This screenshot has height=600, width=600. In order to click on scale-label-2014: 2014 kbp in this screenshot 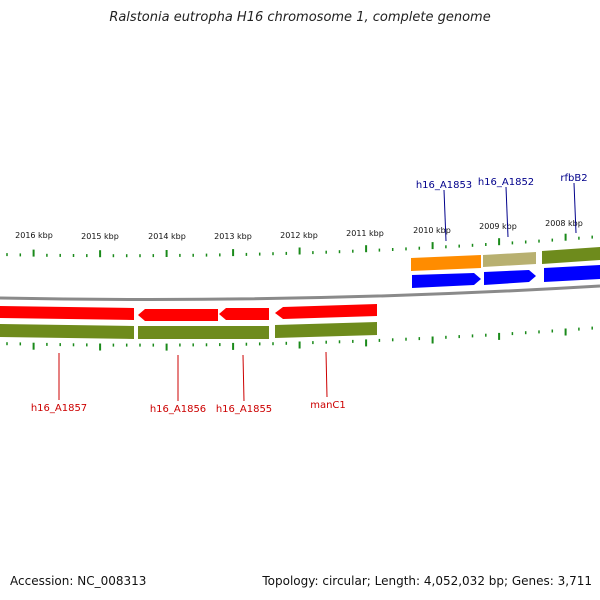, I will do `click(167, 236)`.